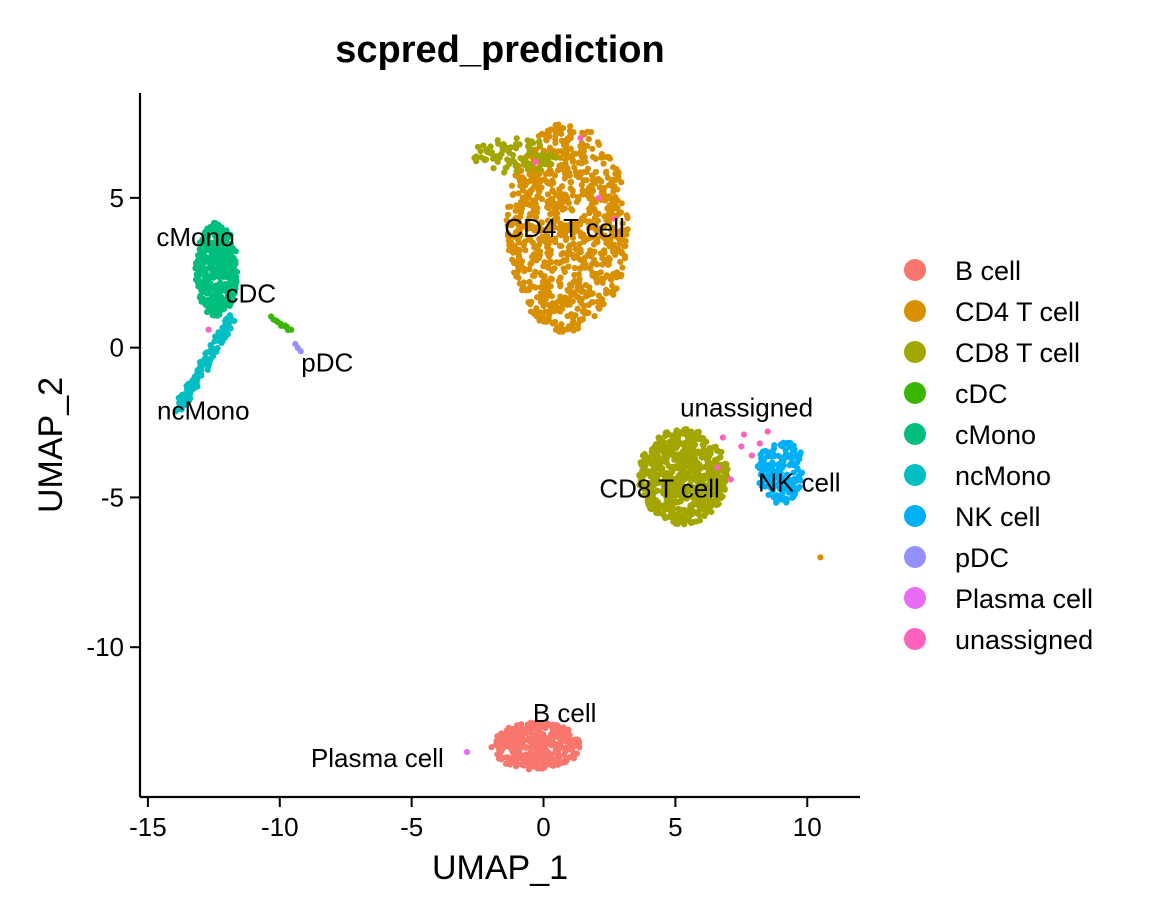 This screenshot has height=921, width=1152. I want to click on legend-label: cDC, so click(981, 394).